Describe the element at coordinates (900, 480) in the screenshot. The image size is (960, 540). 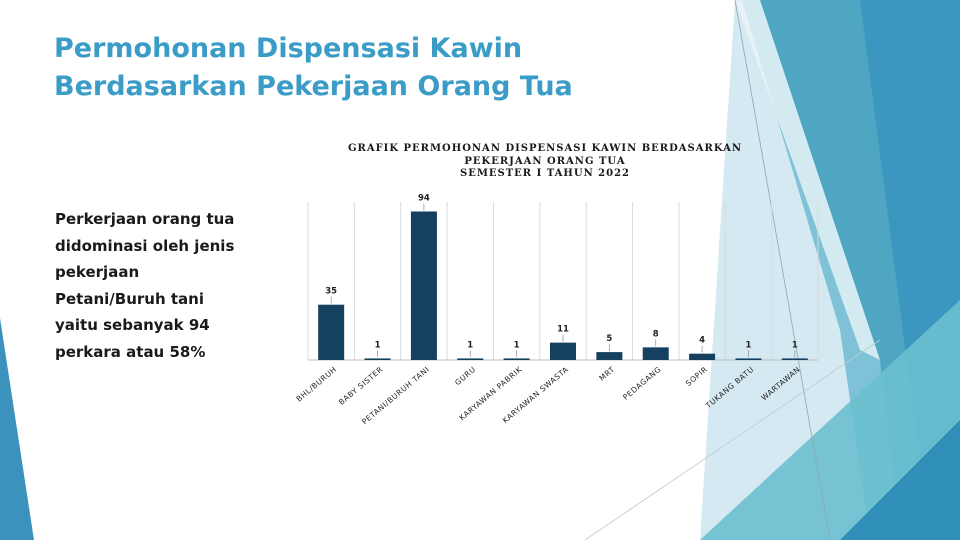
I see `lower-blue-wedge` at that location.